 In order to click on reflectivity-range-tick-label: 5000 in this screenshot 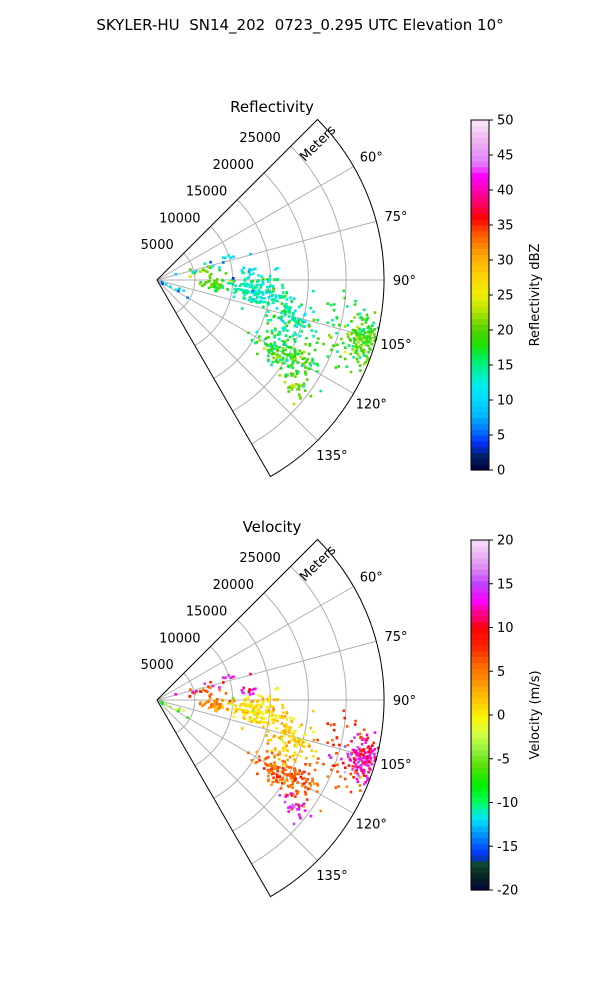, I will do `click(157, 245)`.